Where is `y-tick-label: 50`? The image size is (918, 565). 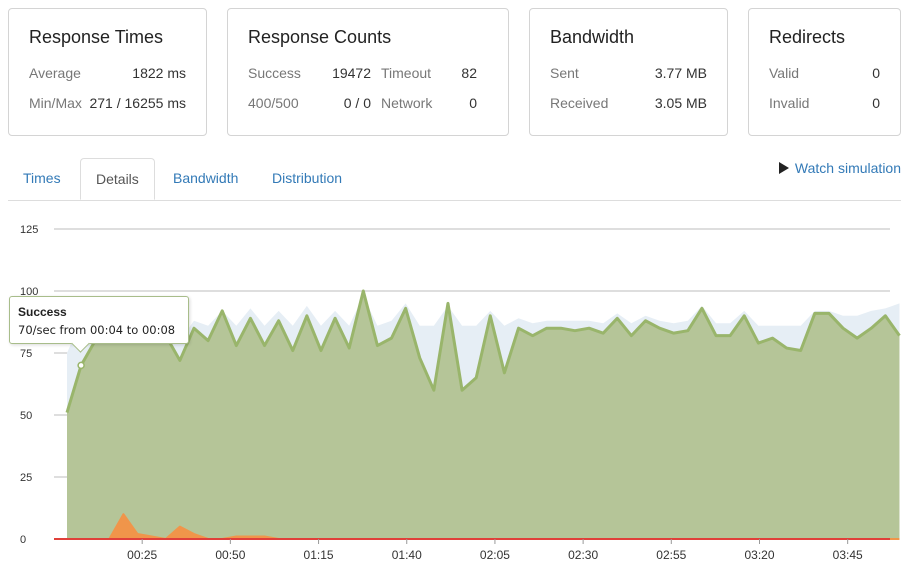 y-tick-label: 50 is located at coordinates (26, 416).